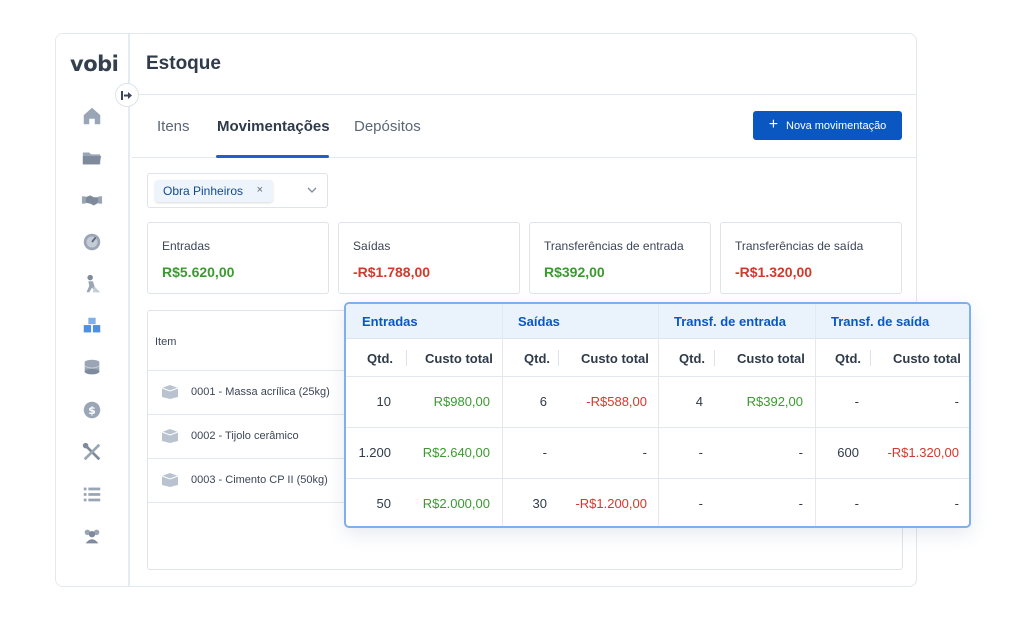  I want to click on summary-card-transf-saida: Transferências de saída -R$1.320,00, so click(811, 258).